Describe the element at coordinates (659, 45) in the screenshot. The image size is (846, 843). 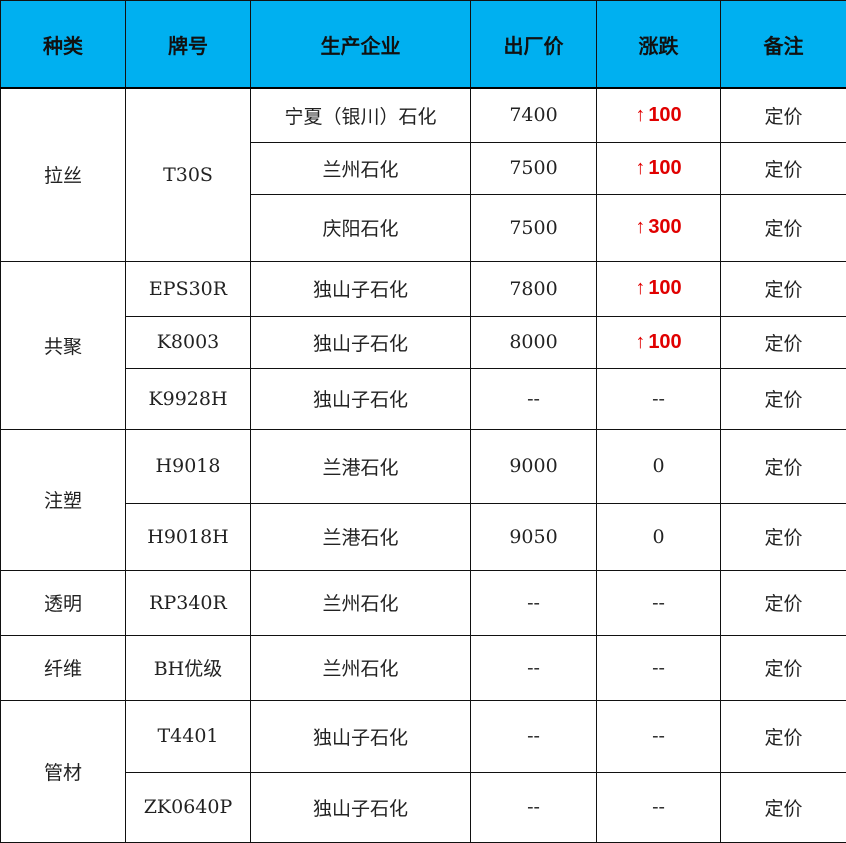
I see `header-change: 涨跌` at that location.